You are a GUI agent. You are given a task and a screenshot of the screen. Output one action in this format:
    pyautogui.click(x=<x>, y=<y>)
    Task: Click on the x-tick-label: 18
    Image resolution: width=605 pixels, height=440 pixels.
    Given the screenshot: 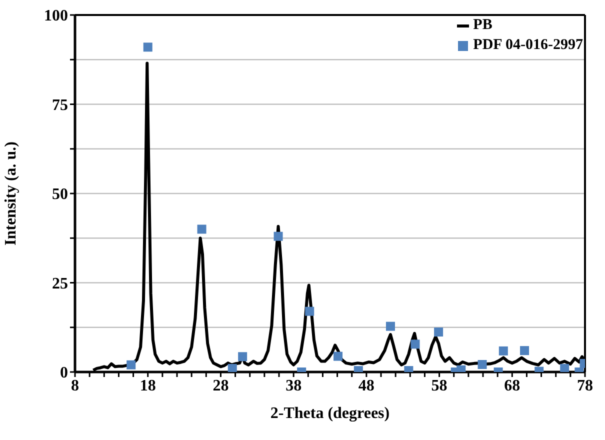 What is the action you would take?
    pyautogui.click(x=148, y=385)
    